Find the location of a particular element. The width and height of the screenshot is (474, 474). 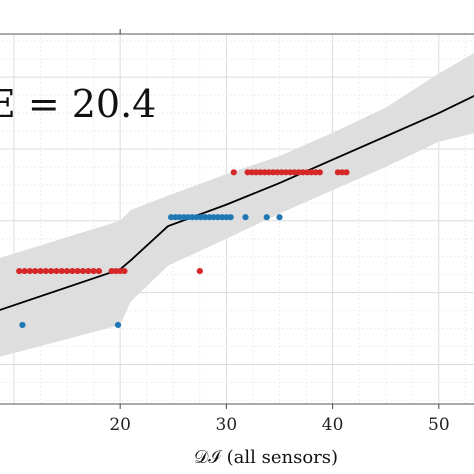

x-axis-title: 𝒟ℐ (all sensors) is located at coordinates (266, 457).